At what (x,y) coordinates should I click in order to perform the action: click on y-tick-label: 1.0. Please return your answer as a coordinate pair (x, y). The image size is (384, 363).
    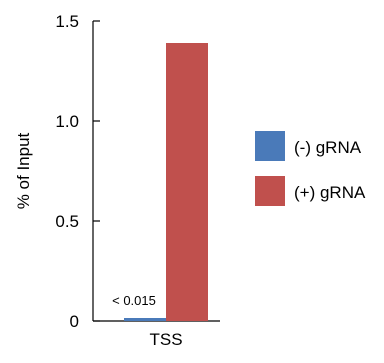
    Looking at the image, I should click on (67, 121).